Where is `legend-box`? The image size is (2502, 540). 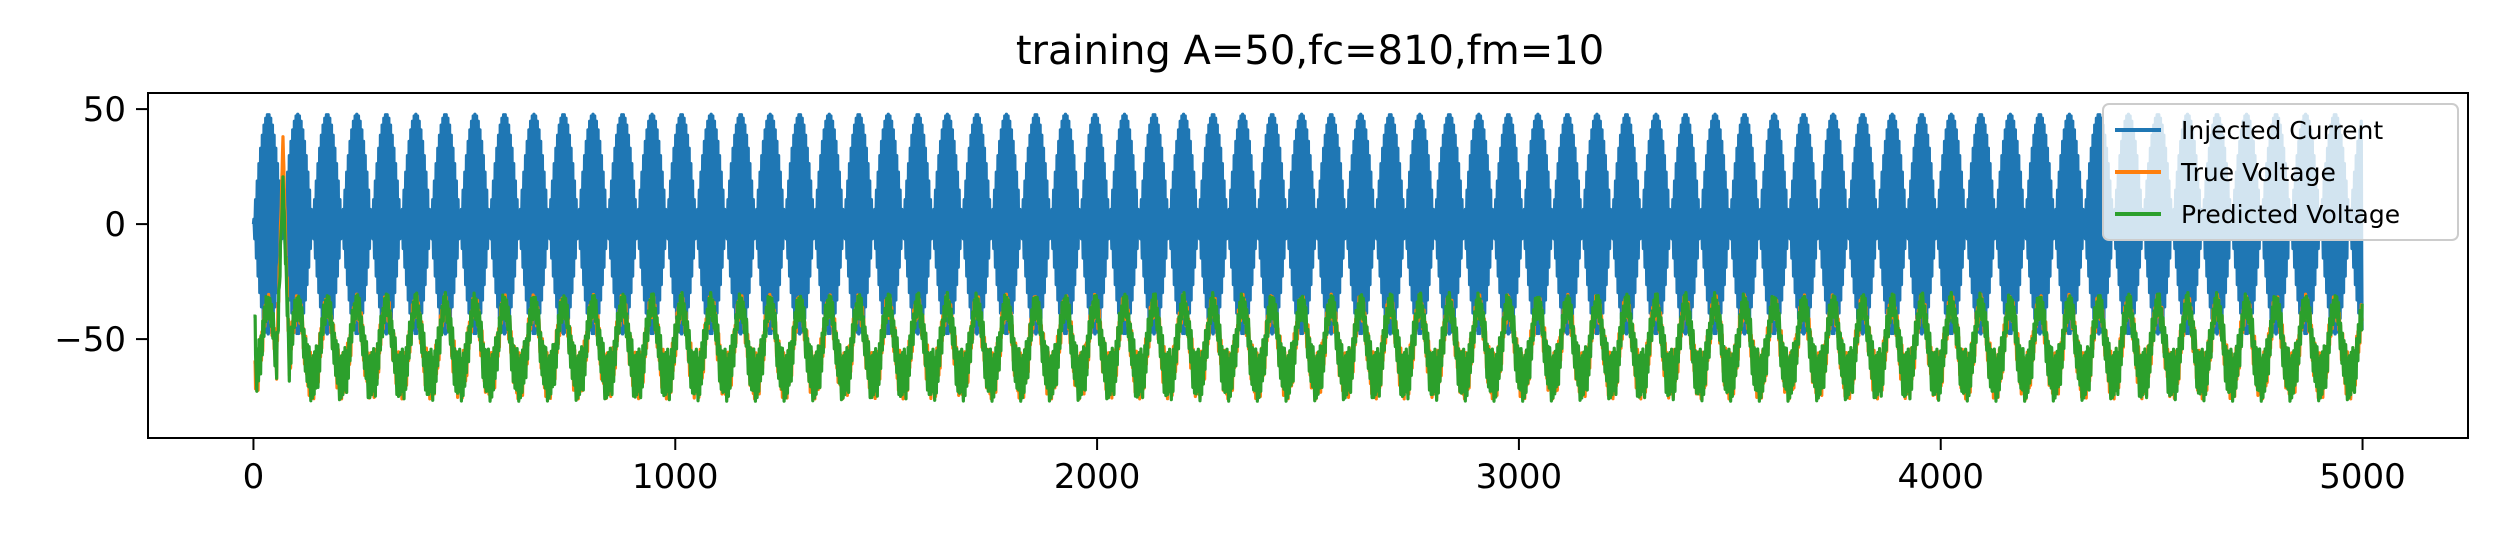
legend-box is located at coordinates (2280, 172).